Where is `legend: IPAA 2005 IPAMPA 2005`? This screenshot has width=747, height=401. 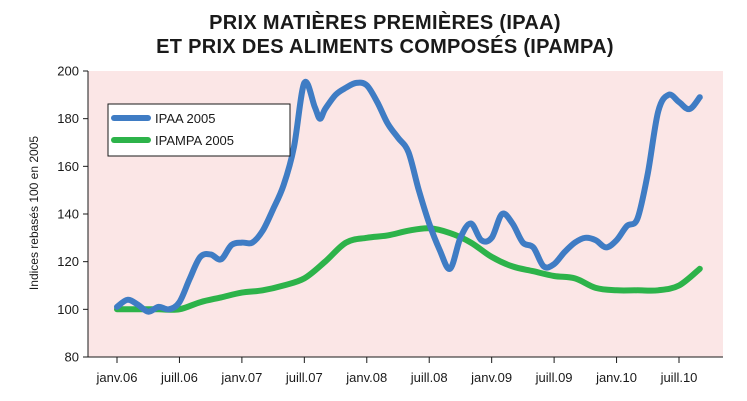
legend: IPAA 2005 IPAMPA 2005 is located at coordinates (199, 130).